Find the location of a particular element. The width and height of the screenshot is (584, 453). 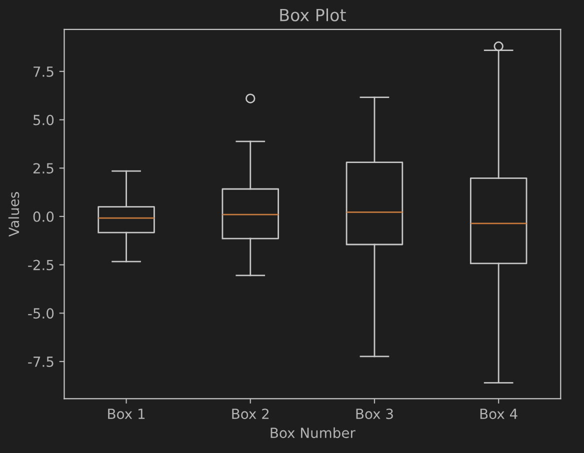

y-axis-title: Values is located at coordinates (14, 214).